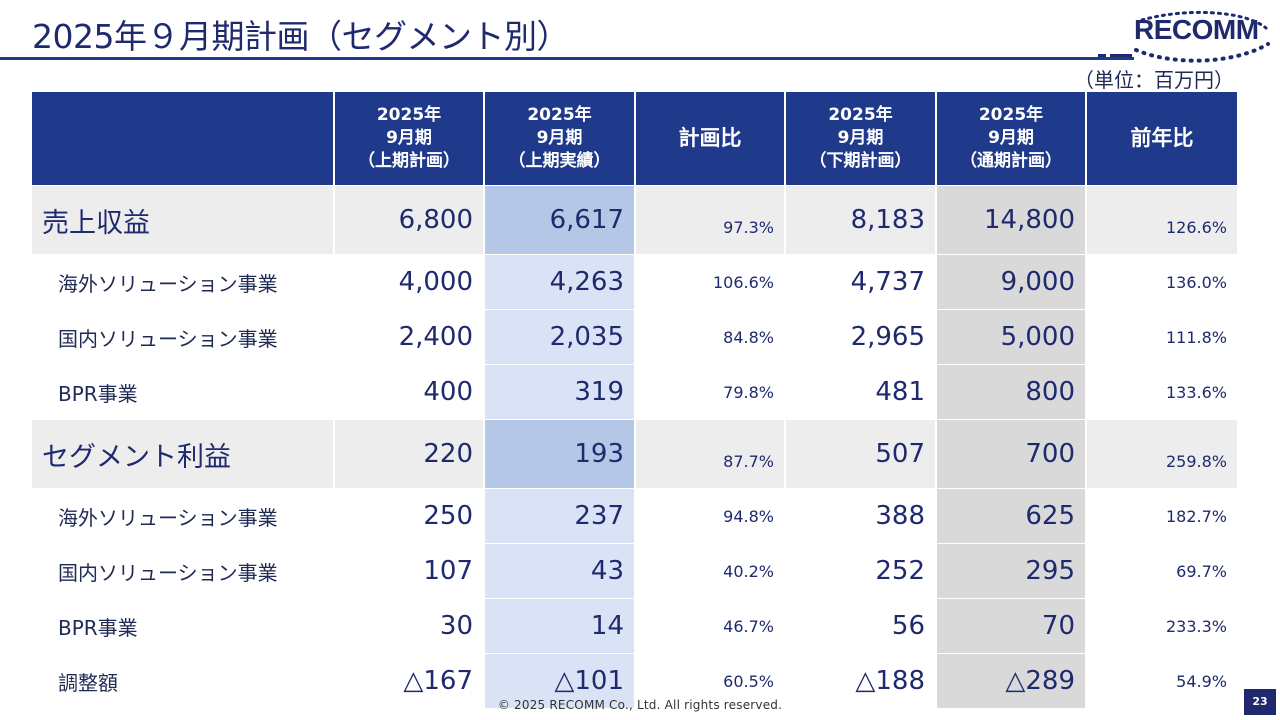  I want to click on cell-h1-plan: 400, so click(408, 392).